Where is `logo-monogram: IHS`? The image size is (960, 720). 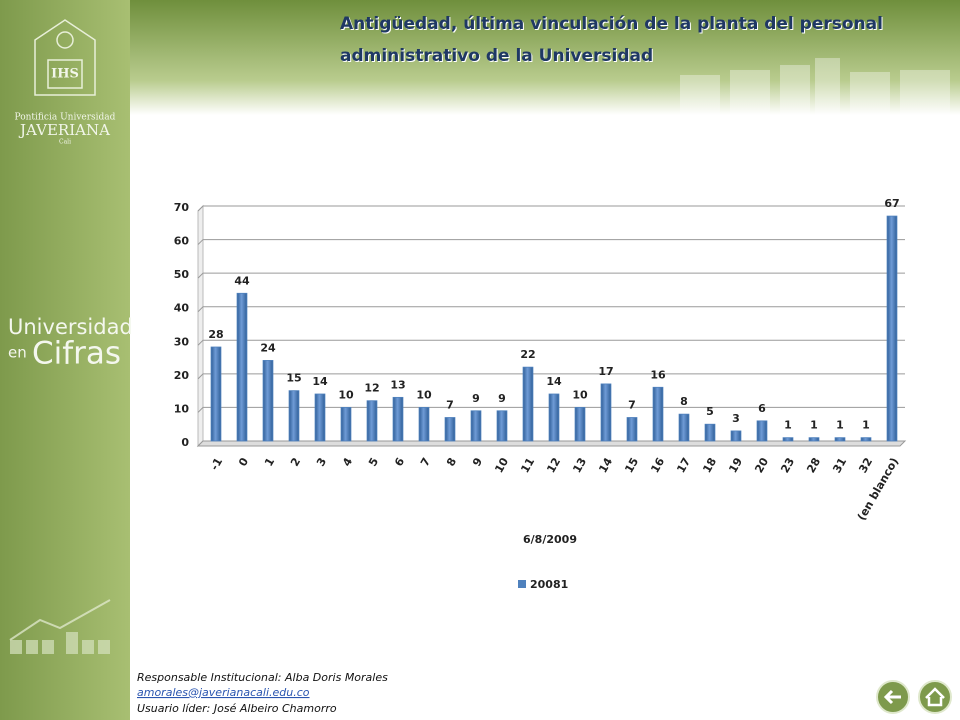 logo-monogram: IHS is located at coordinates (65, 74).